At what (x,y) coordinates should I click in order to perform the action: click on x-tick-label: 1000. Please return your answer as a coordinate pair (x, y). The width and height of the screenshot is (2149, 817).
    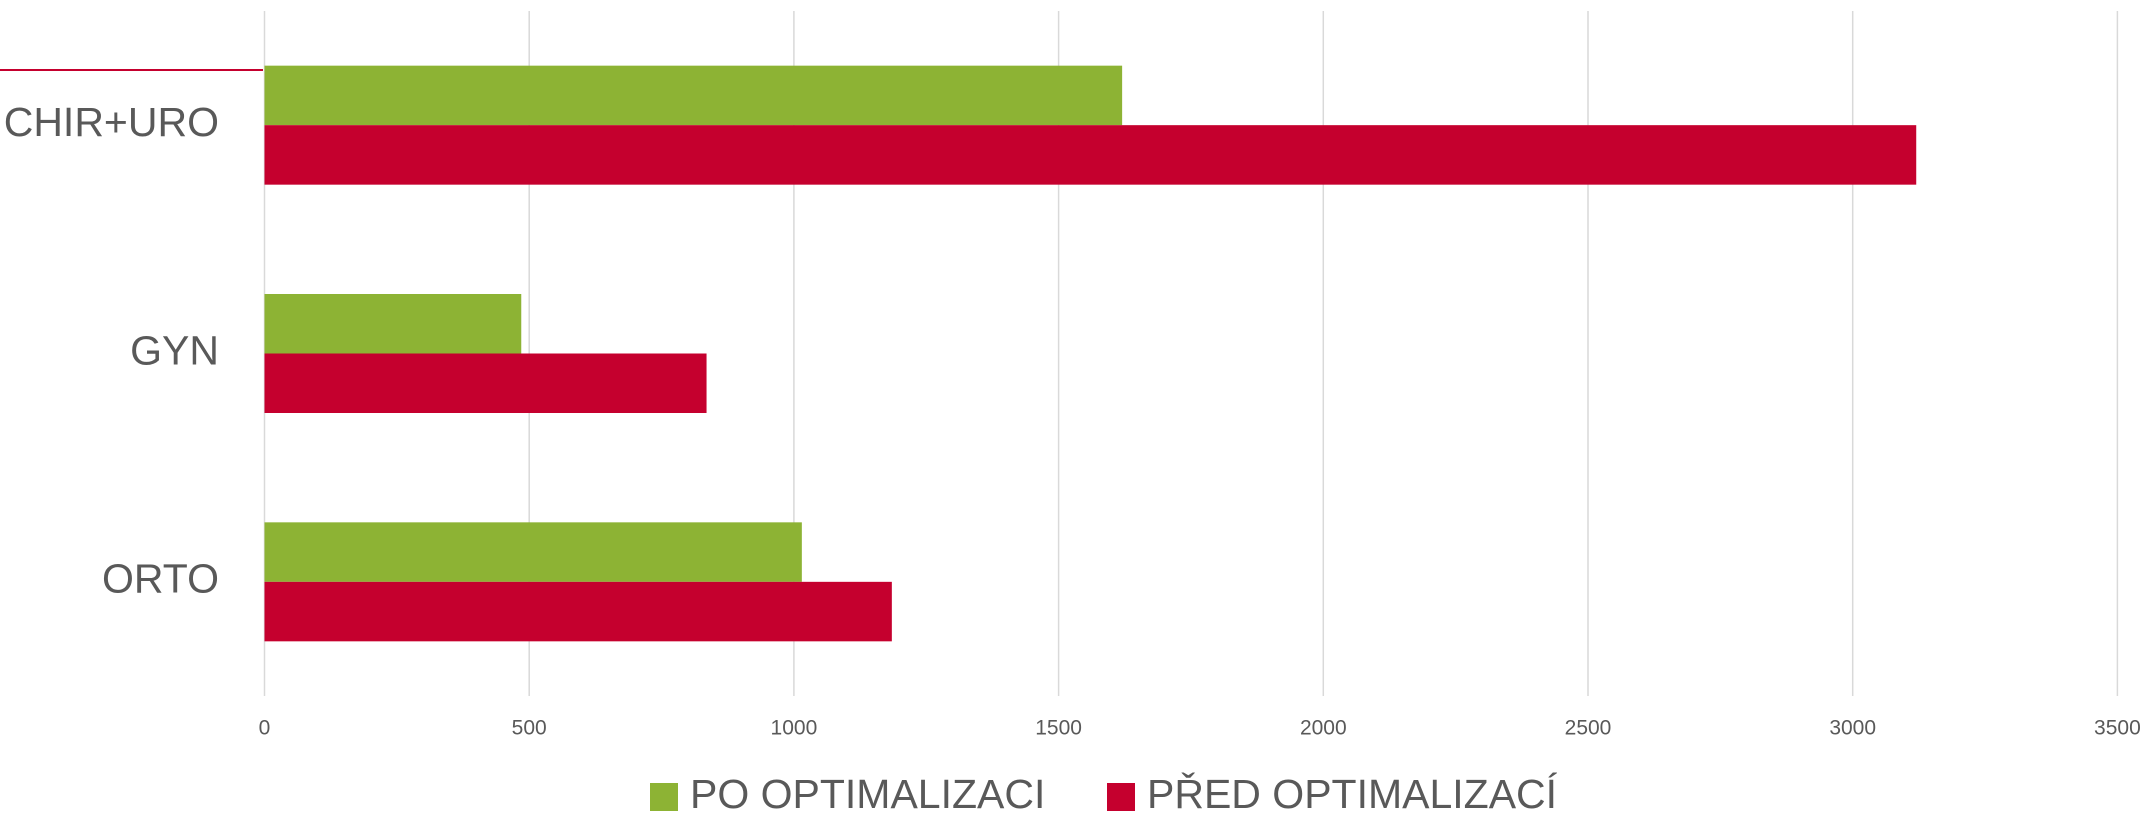
    Looking at the image, I should click on (794, 728).